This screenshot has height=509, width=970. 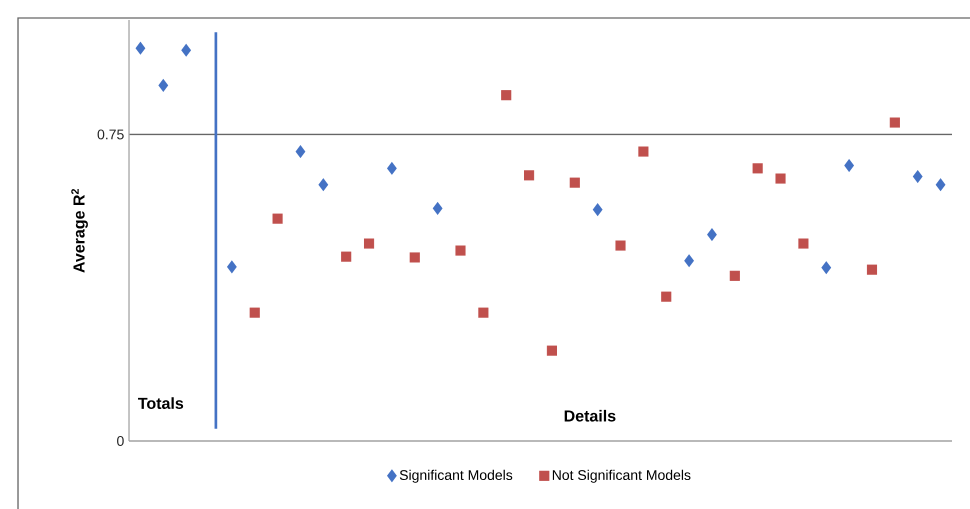 I want to click on text: Average R$^{2}$, so click(x=79, y=231).